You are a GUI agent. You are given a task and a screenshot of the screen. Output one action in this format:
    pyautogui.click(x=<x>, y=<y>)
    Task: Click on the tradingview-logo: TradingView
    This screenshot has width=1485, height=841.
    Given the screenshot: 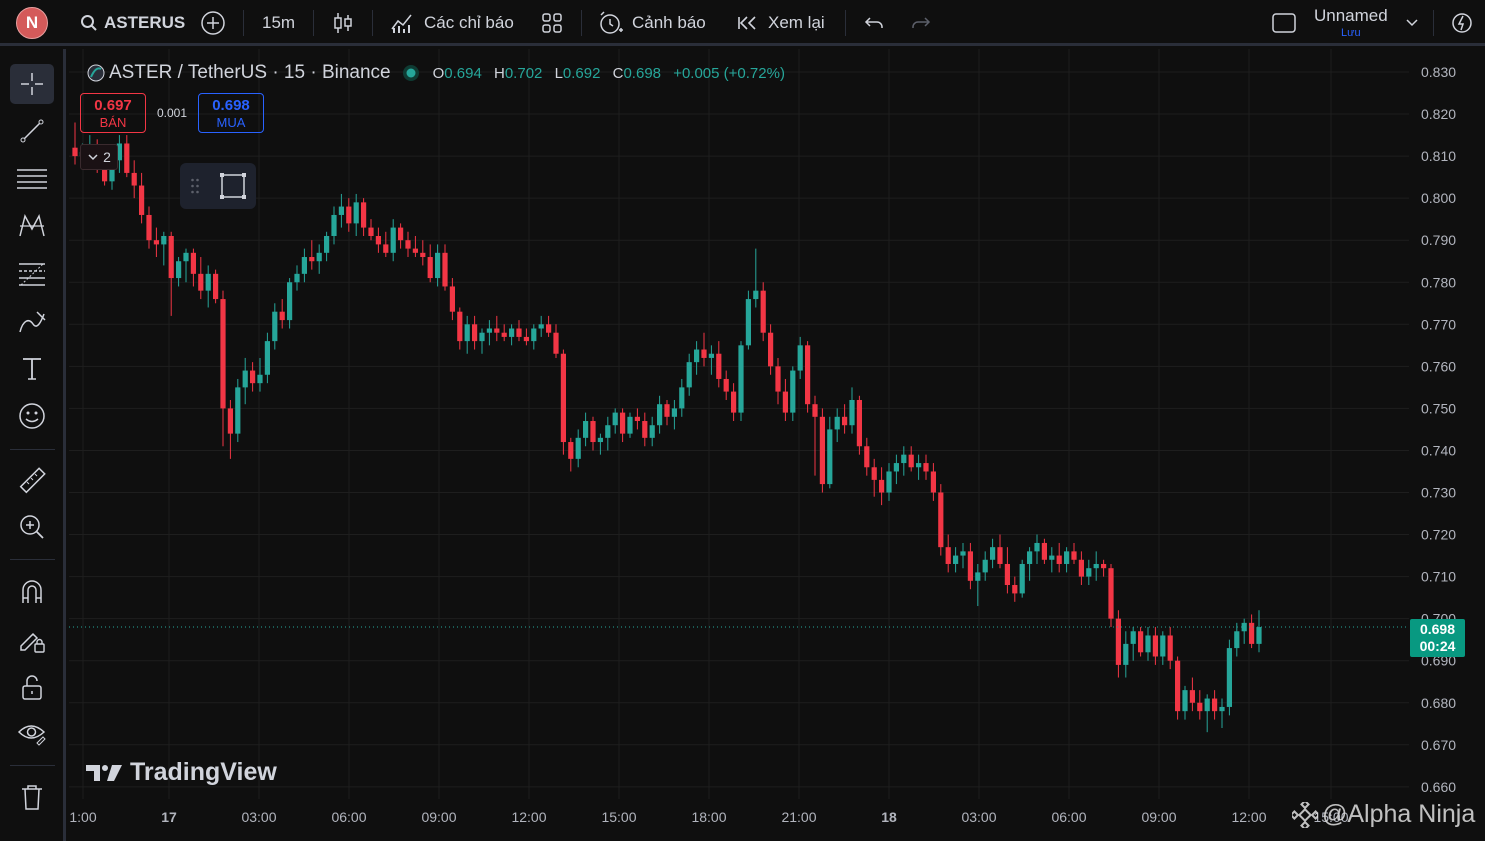 What is the action you would take?
    pyautogui.click(x=180, y=772)
    